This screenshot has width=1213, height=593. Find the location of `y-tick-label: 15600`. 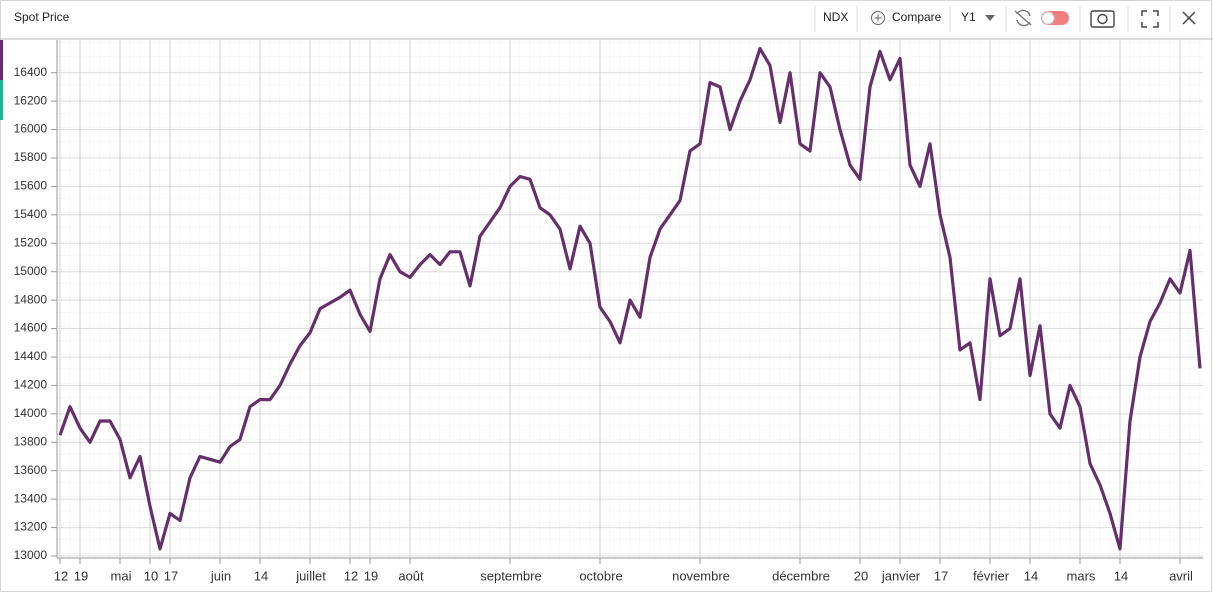

y-tick-label: 15600 is located at coordinates (31, 186).